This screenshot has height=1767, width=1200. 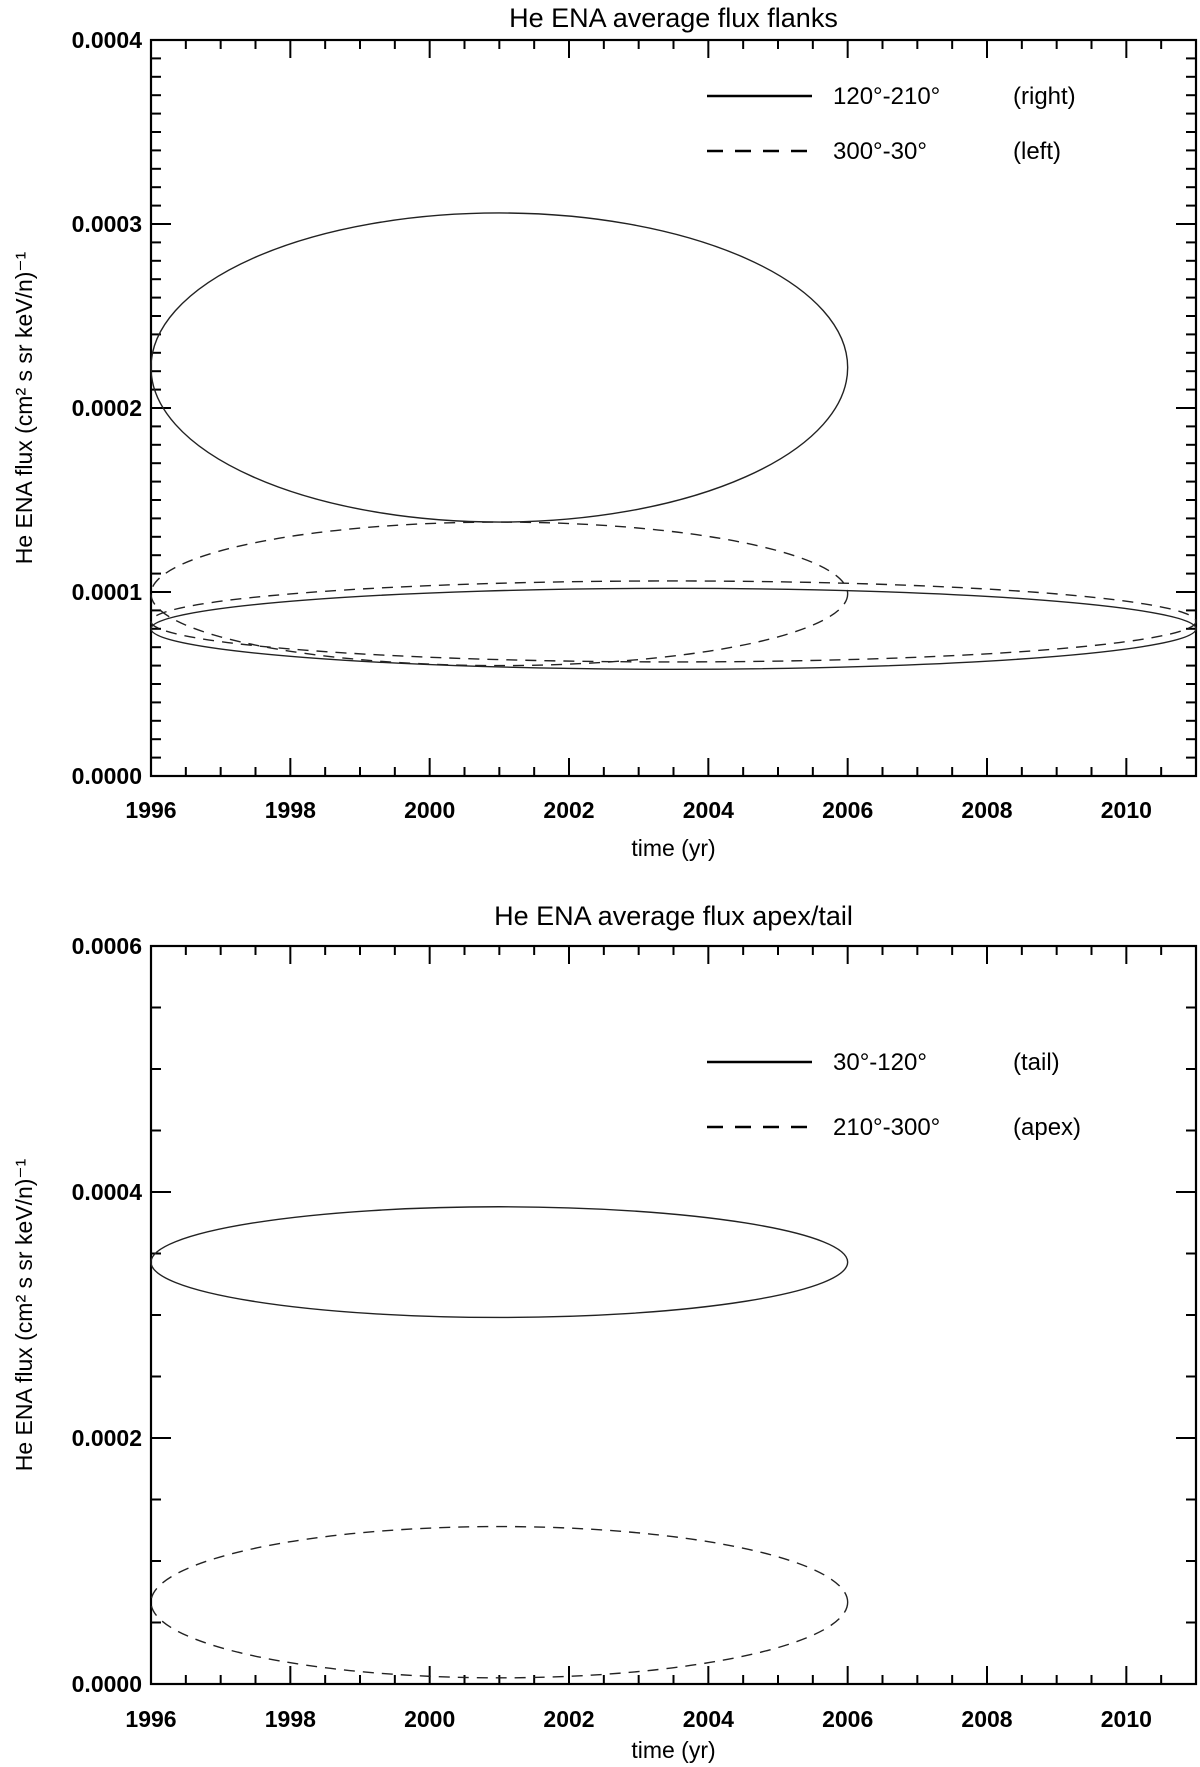 What do you see at coordinates (880, 151) in the screenshot?
I see `flanks-legend-label-2: 300°-30°` at bounding box center [880, 151].